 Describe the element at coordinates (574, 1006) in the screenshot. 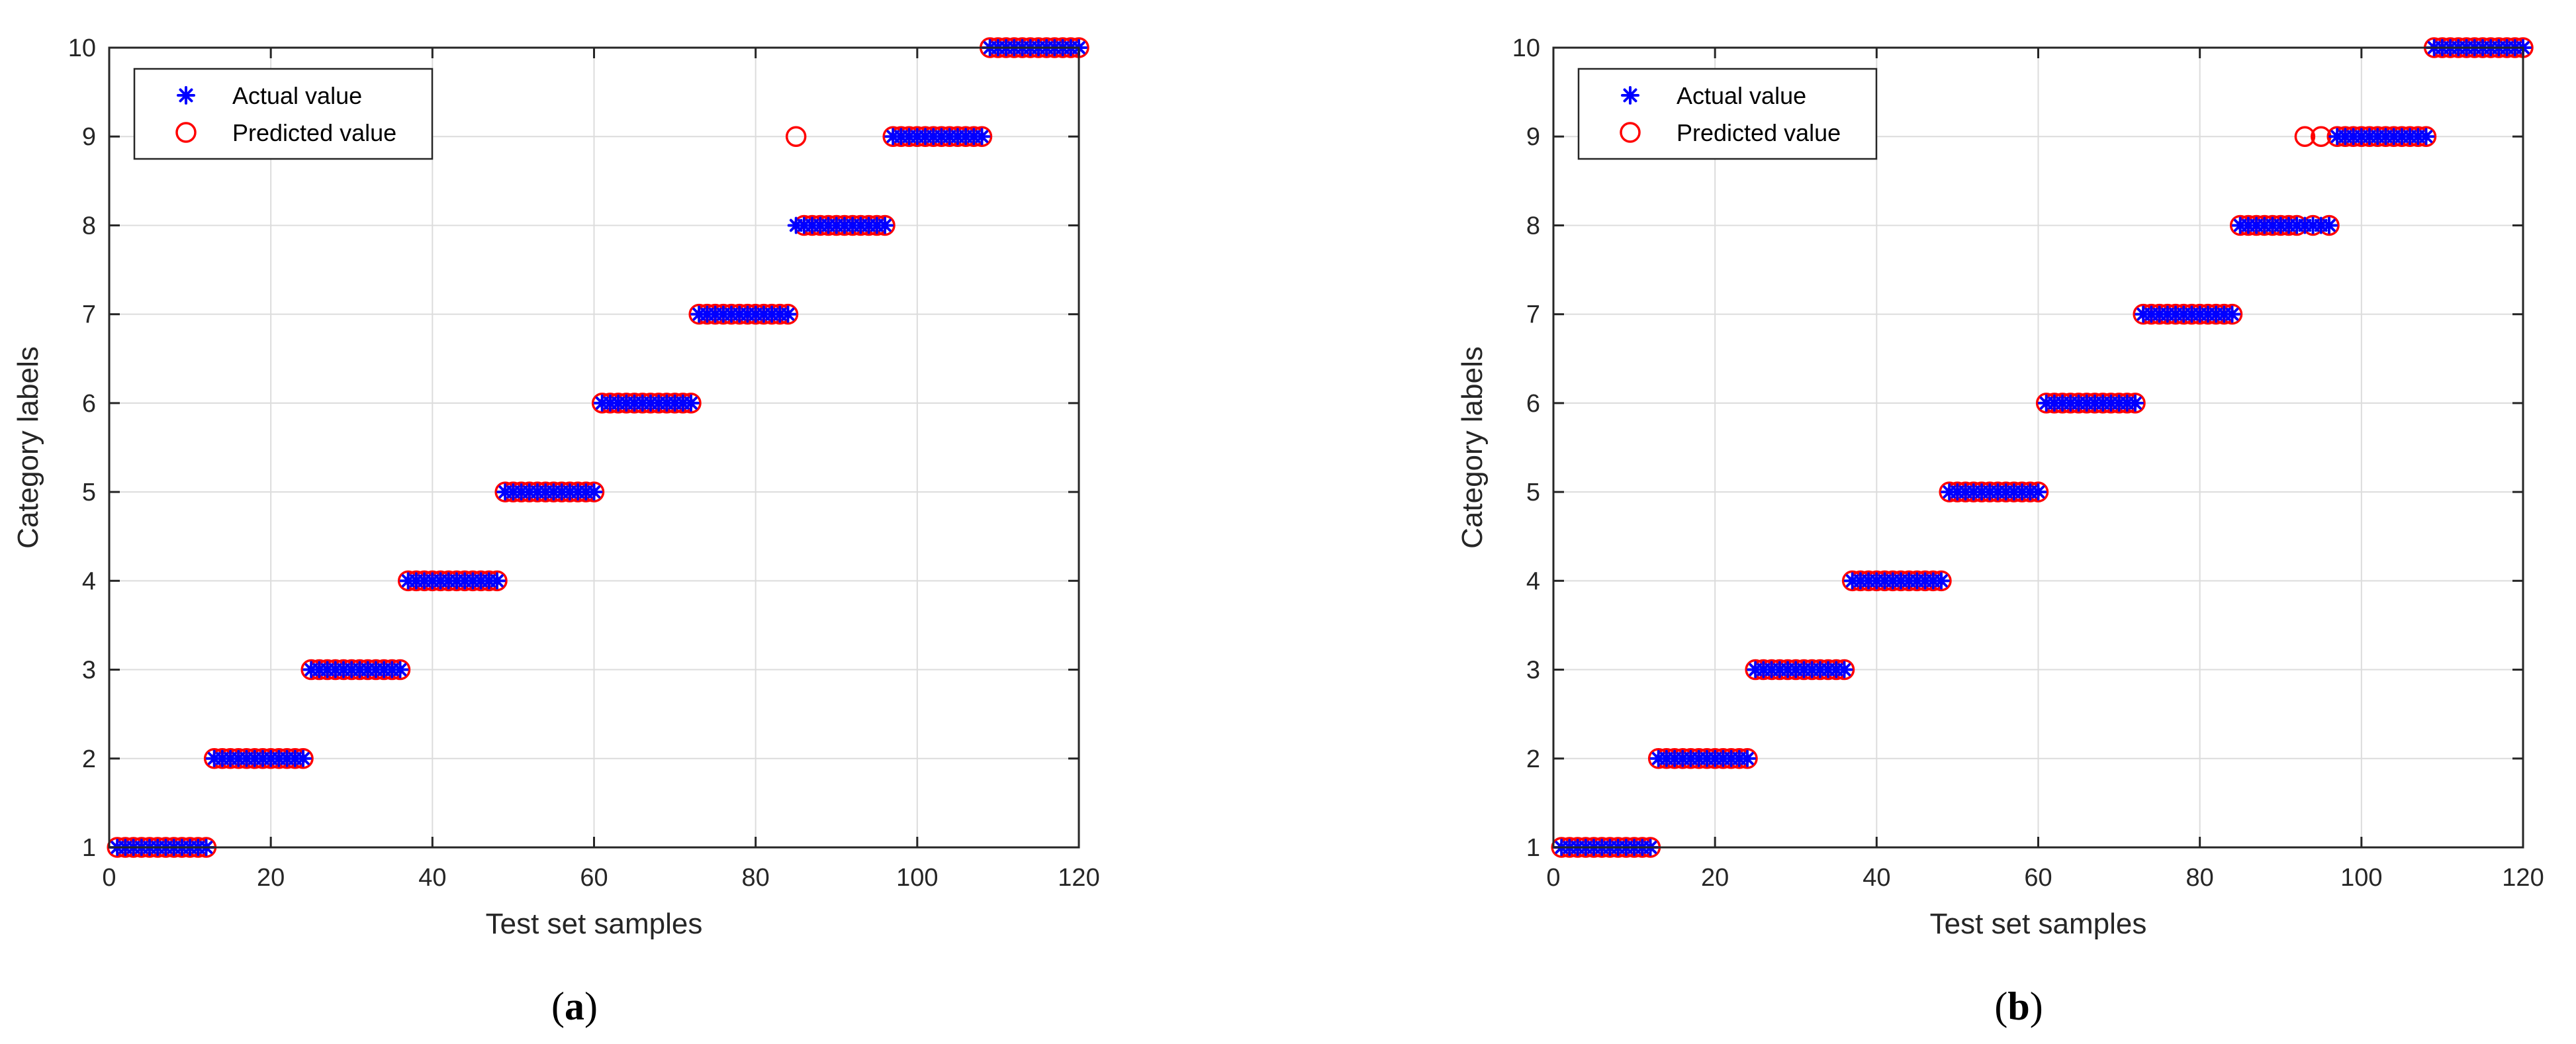

I see `panel-caption: (a)` at that location.